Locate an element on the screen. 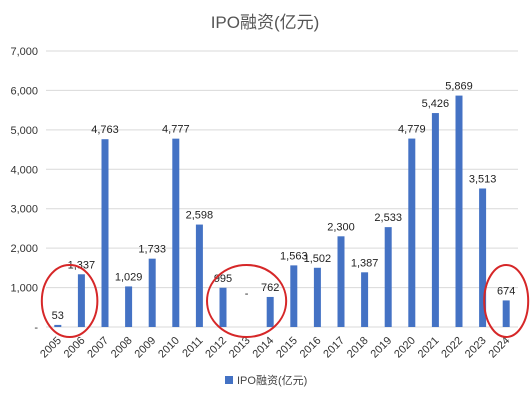 The width and height of the screenshot is (530, 403). data-label: 5,869 is located at coordinates (459, 87).